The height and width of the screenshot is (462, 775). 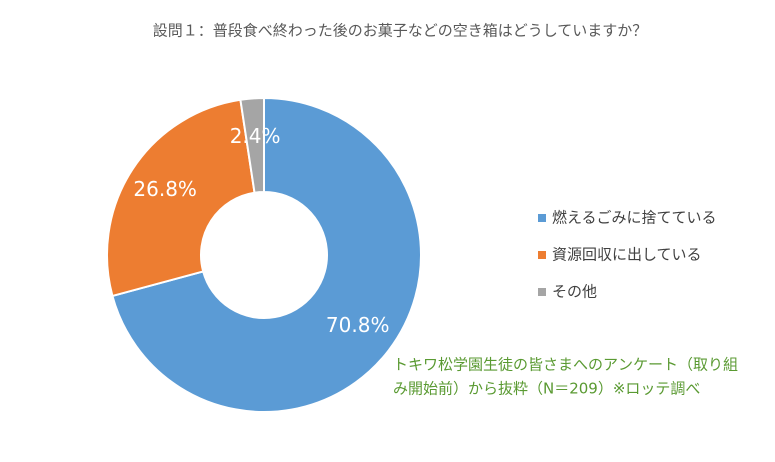 What do you see at coordinates (627, 255) in the screenshot?
I see `legend-label: 資源回収に出している` at bounding box center [627, 255].